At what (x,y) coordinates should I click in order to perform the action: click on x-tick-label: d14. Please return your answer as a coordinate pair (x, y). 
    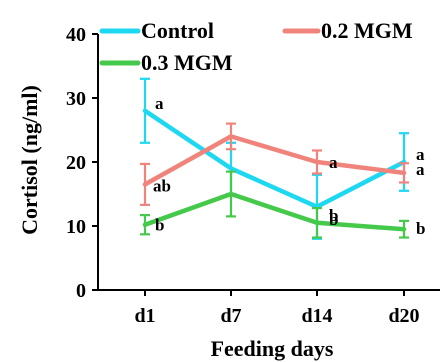
    Looking at the image, I should click on (316, 316).